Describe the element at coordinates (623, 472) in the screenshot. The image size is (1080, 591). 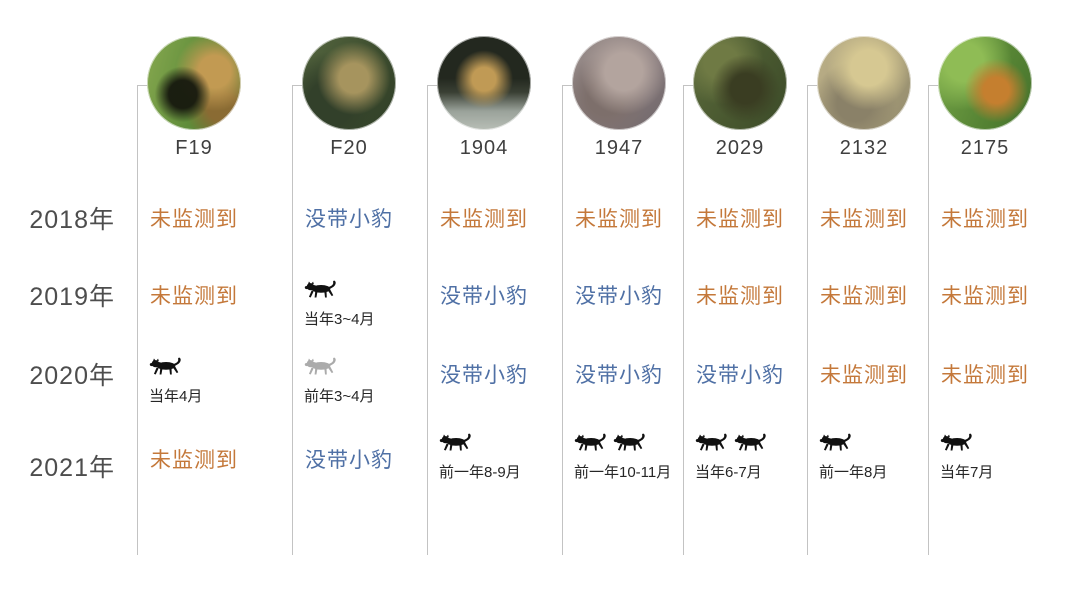
I see `detection-caption: 前一年10-11月` at that location.